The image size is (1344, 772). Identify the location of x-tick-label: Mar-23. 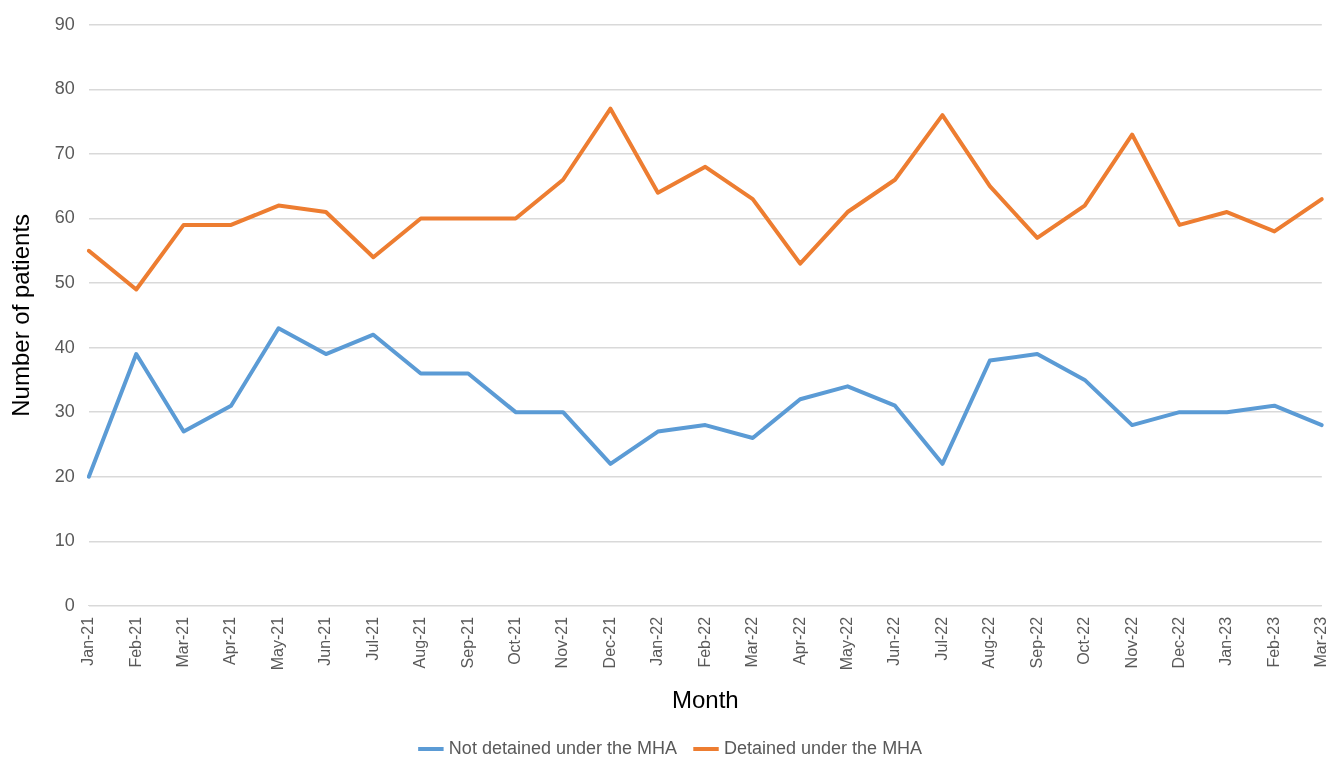
(1321, 642).